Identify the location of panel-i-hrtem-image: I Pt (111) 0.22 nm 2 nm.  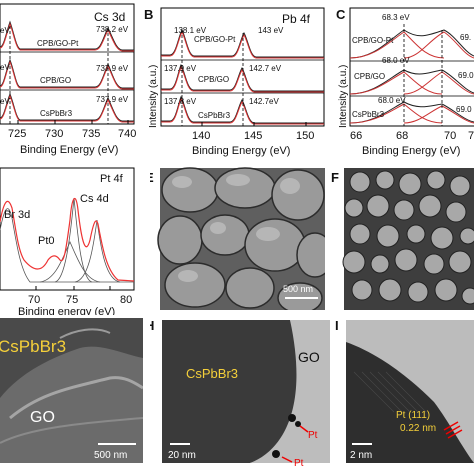
(404, 393).